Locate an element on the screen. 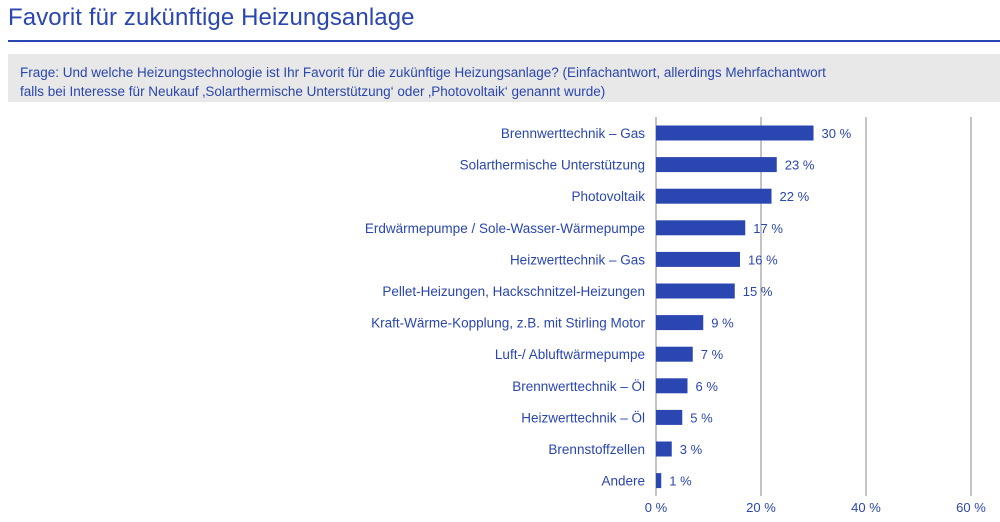 This screenshot has height=522, width=1000. category-label: Brennstoffzellen is located at coordinates (596, 449).